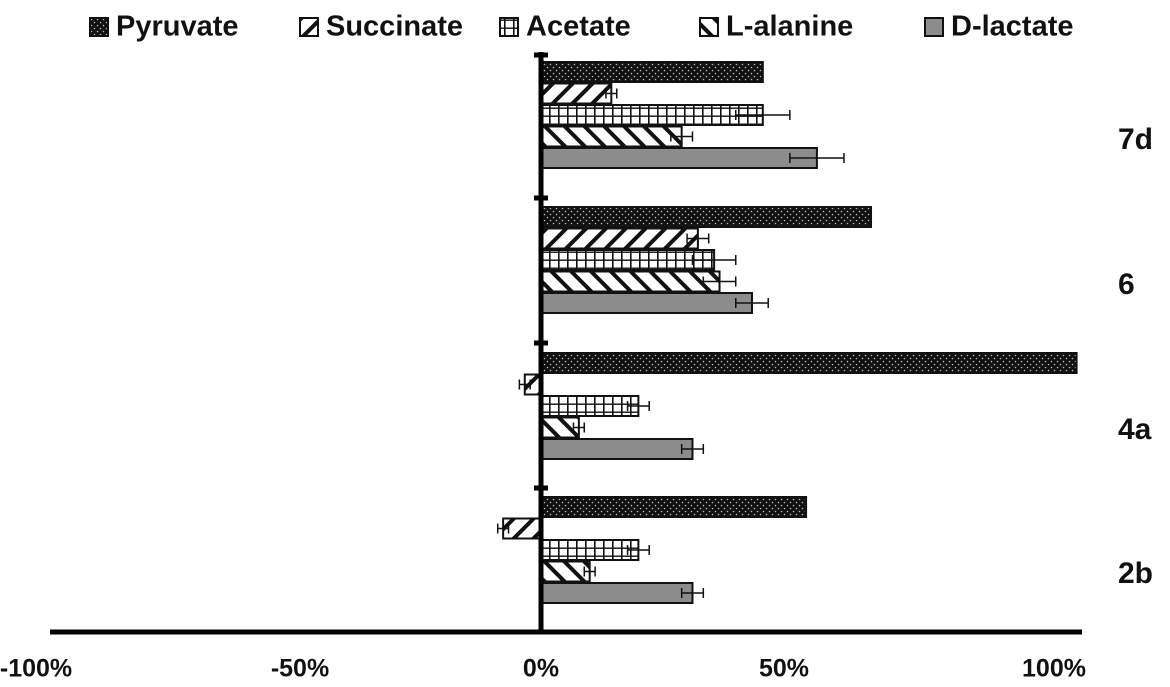 This screenshot has width=1170, height=687. Describe the element at coordinates (1135, 429) in the screenshot. I see `category-label-4a: 4a` at that location.